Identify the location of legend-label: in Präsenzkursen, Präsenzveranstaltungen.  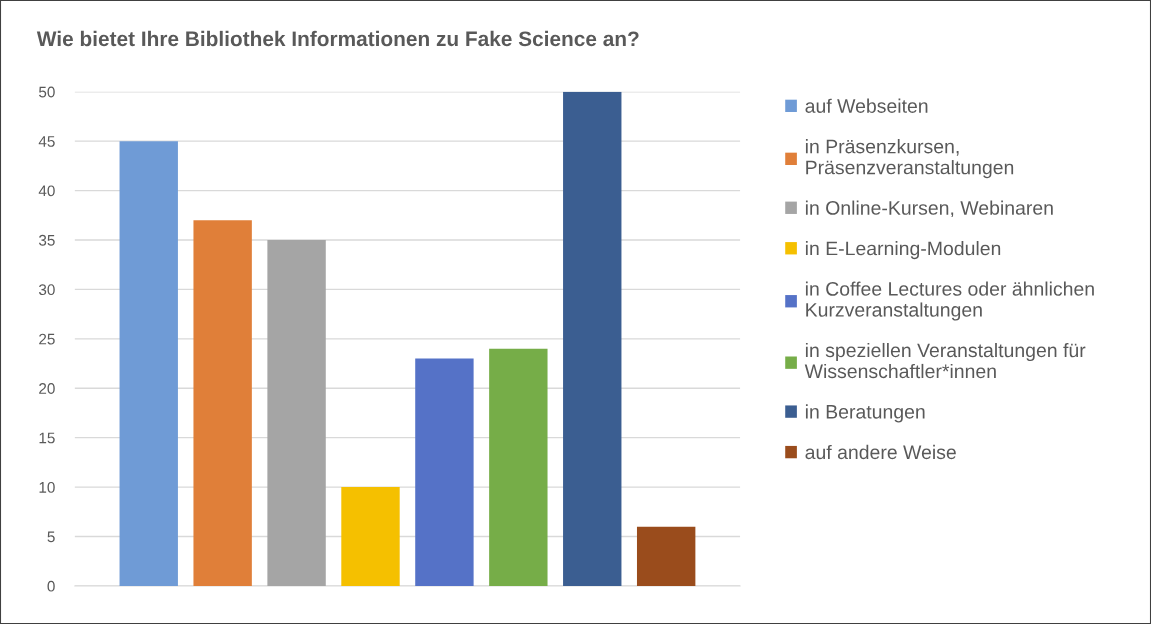
(909, 159).